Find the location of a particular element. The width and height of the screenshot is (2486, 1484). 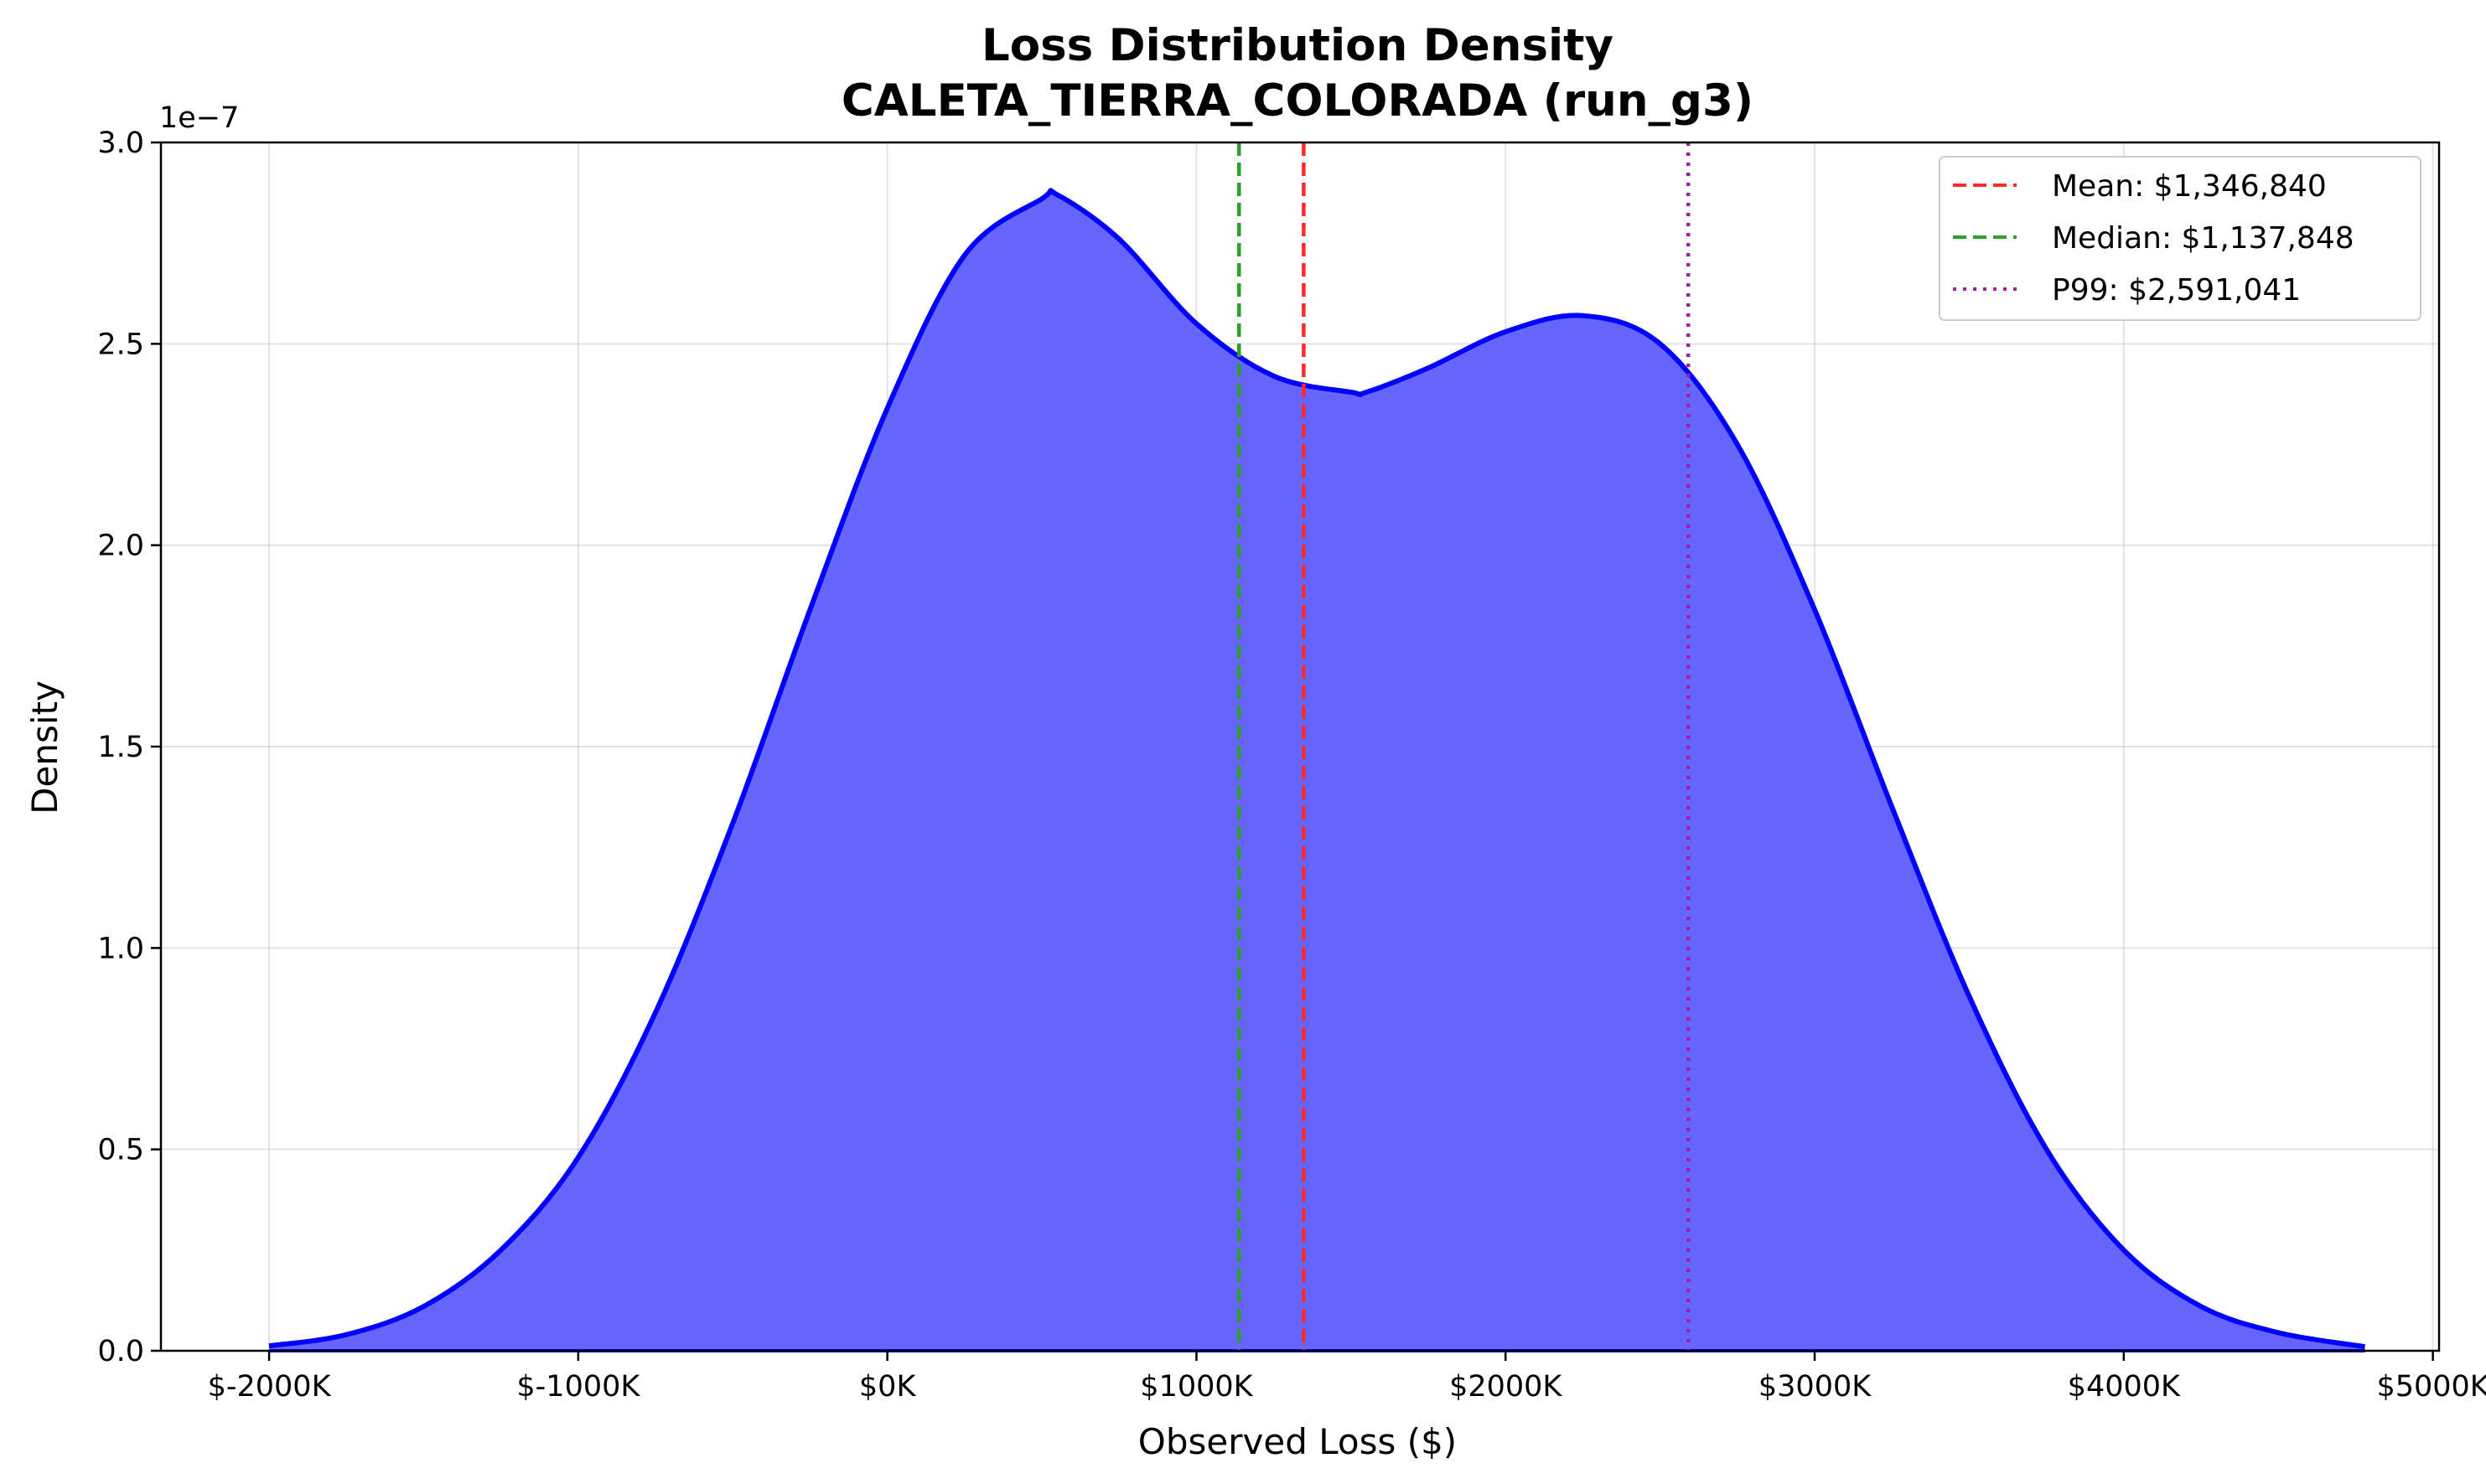

reference-lines is located at coordinates (1464, 746).